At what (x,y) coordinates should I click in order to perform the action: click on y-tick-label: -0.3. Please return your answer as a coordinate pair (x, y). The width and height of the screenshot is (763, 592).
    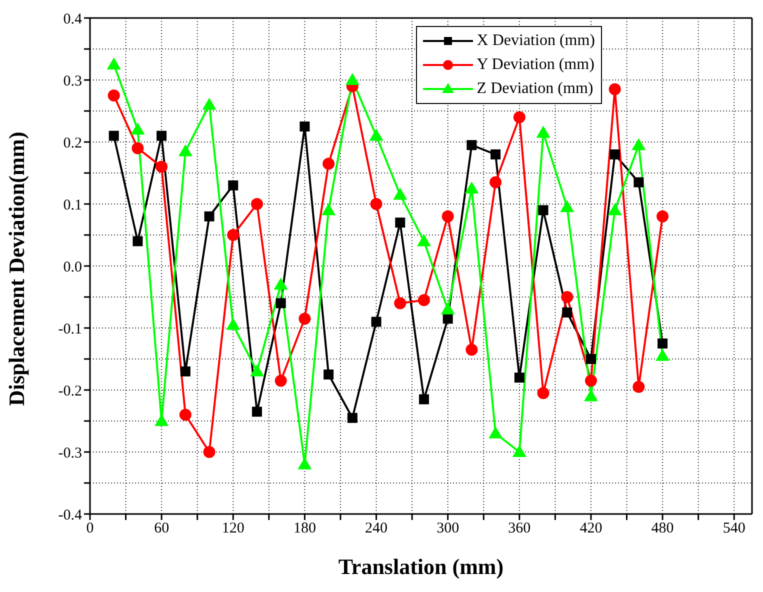
    Looking at the image, I should click on (70, 453).